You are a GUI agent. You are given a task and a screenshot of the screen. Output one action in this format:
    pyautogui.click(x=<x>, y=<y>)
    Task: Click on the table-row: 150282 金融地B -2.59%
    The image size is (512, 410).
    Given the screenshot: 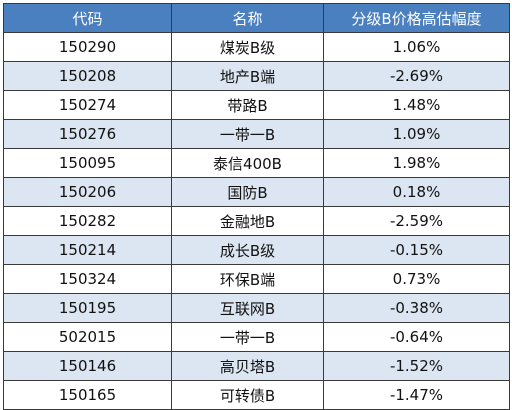 What is the action you would take?
    pyautogui.click(x=256, y=221)
    